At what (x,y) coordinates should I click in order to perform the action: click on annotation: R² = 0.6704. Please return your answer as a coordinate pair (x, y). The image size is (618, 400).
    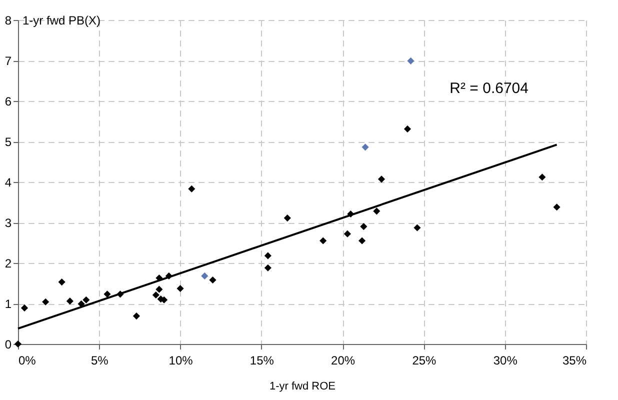
    Looking at the image, I should click on (489, 89).